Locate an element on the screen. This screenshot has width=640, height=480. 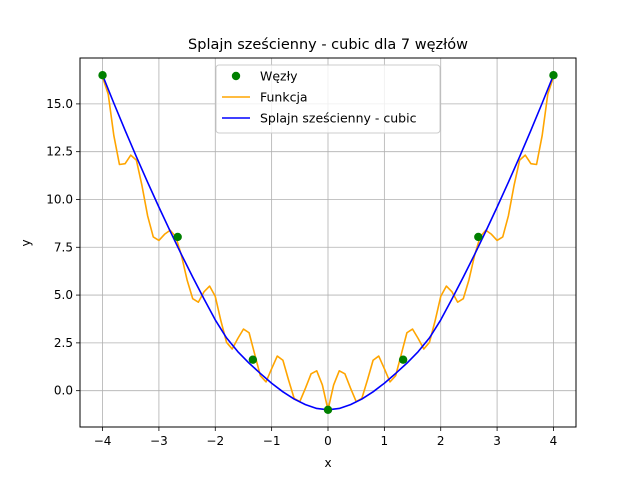
legend-label: Funkcja is located at coordinates (284, 97).